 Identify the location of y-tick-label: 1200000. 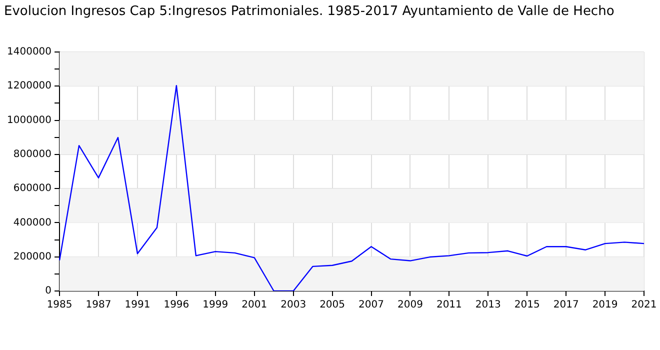
(29, 86).